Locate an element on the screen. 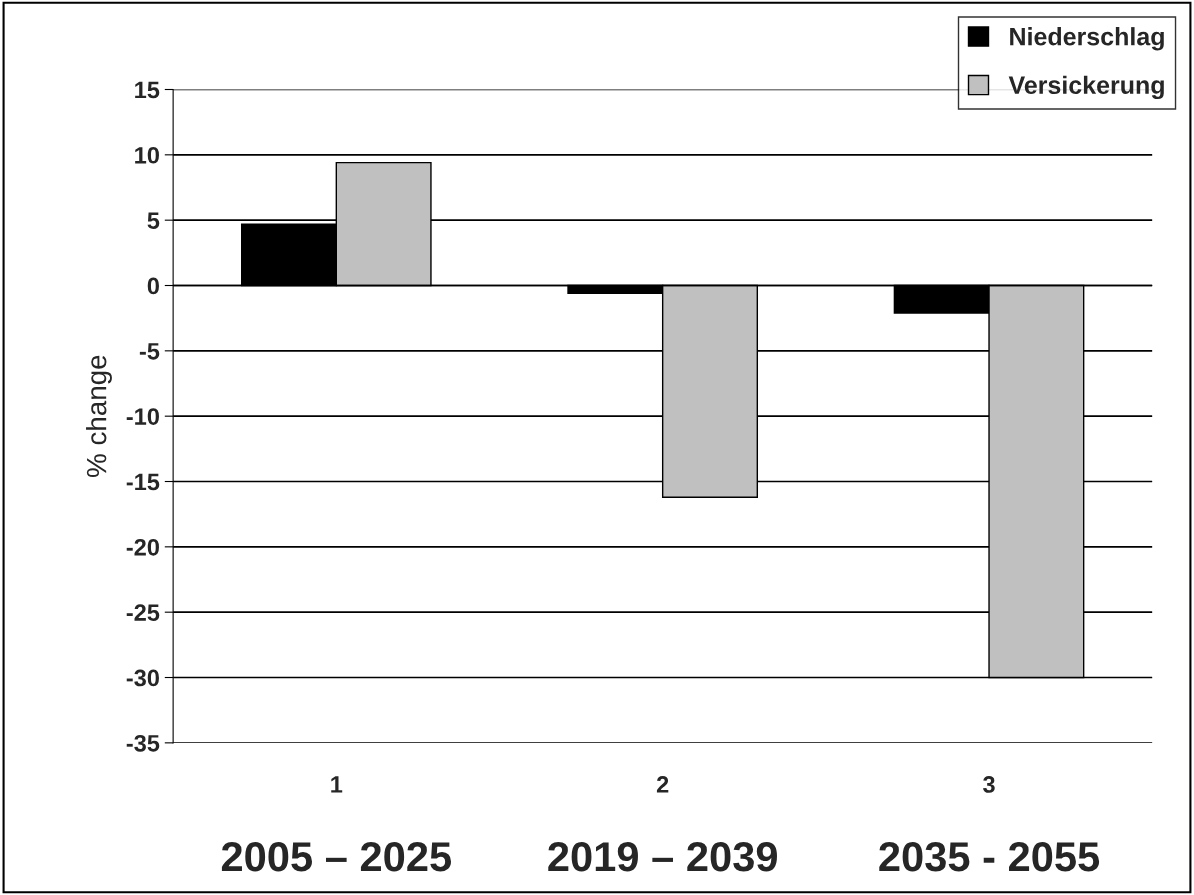 The width and height of the screenshot is (1194, 895). x-tick-label: 2 is located at coordinates (662, 784).